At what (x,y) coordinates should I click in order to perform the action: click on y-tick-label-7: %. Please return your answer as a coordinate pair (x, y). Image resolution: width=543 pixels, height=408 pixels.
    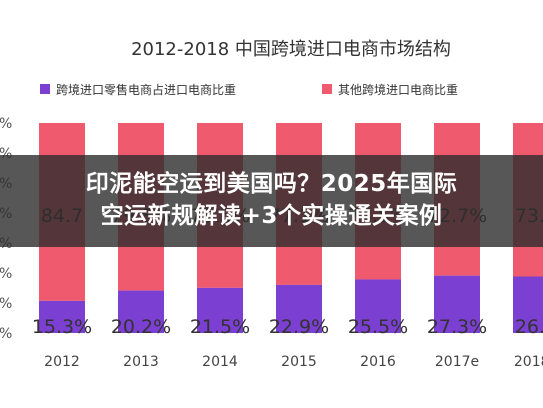
    Looking at the image, I should click on (6, 334).